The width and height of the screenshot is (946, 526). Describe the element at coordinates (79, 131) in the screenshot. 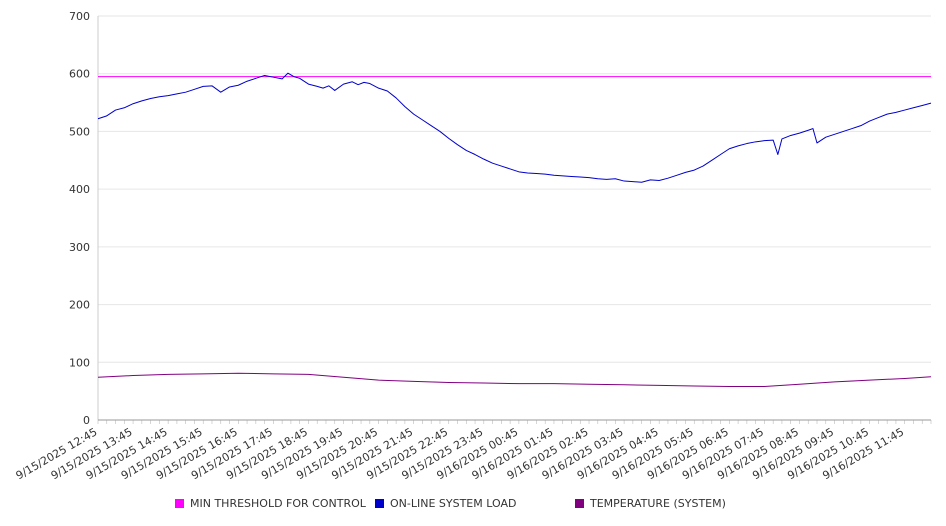

I see `y-tick-label: 500` at that location.